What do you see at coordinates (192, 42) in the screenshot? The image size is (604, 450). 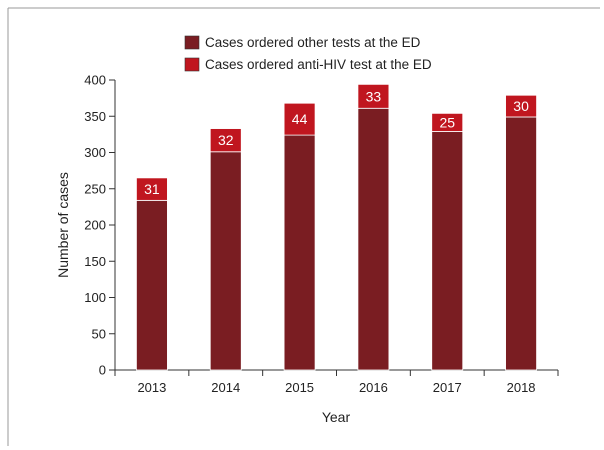 I see `legend-swatch-other-tests` at bounding box center [192, 42].